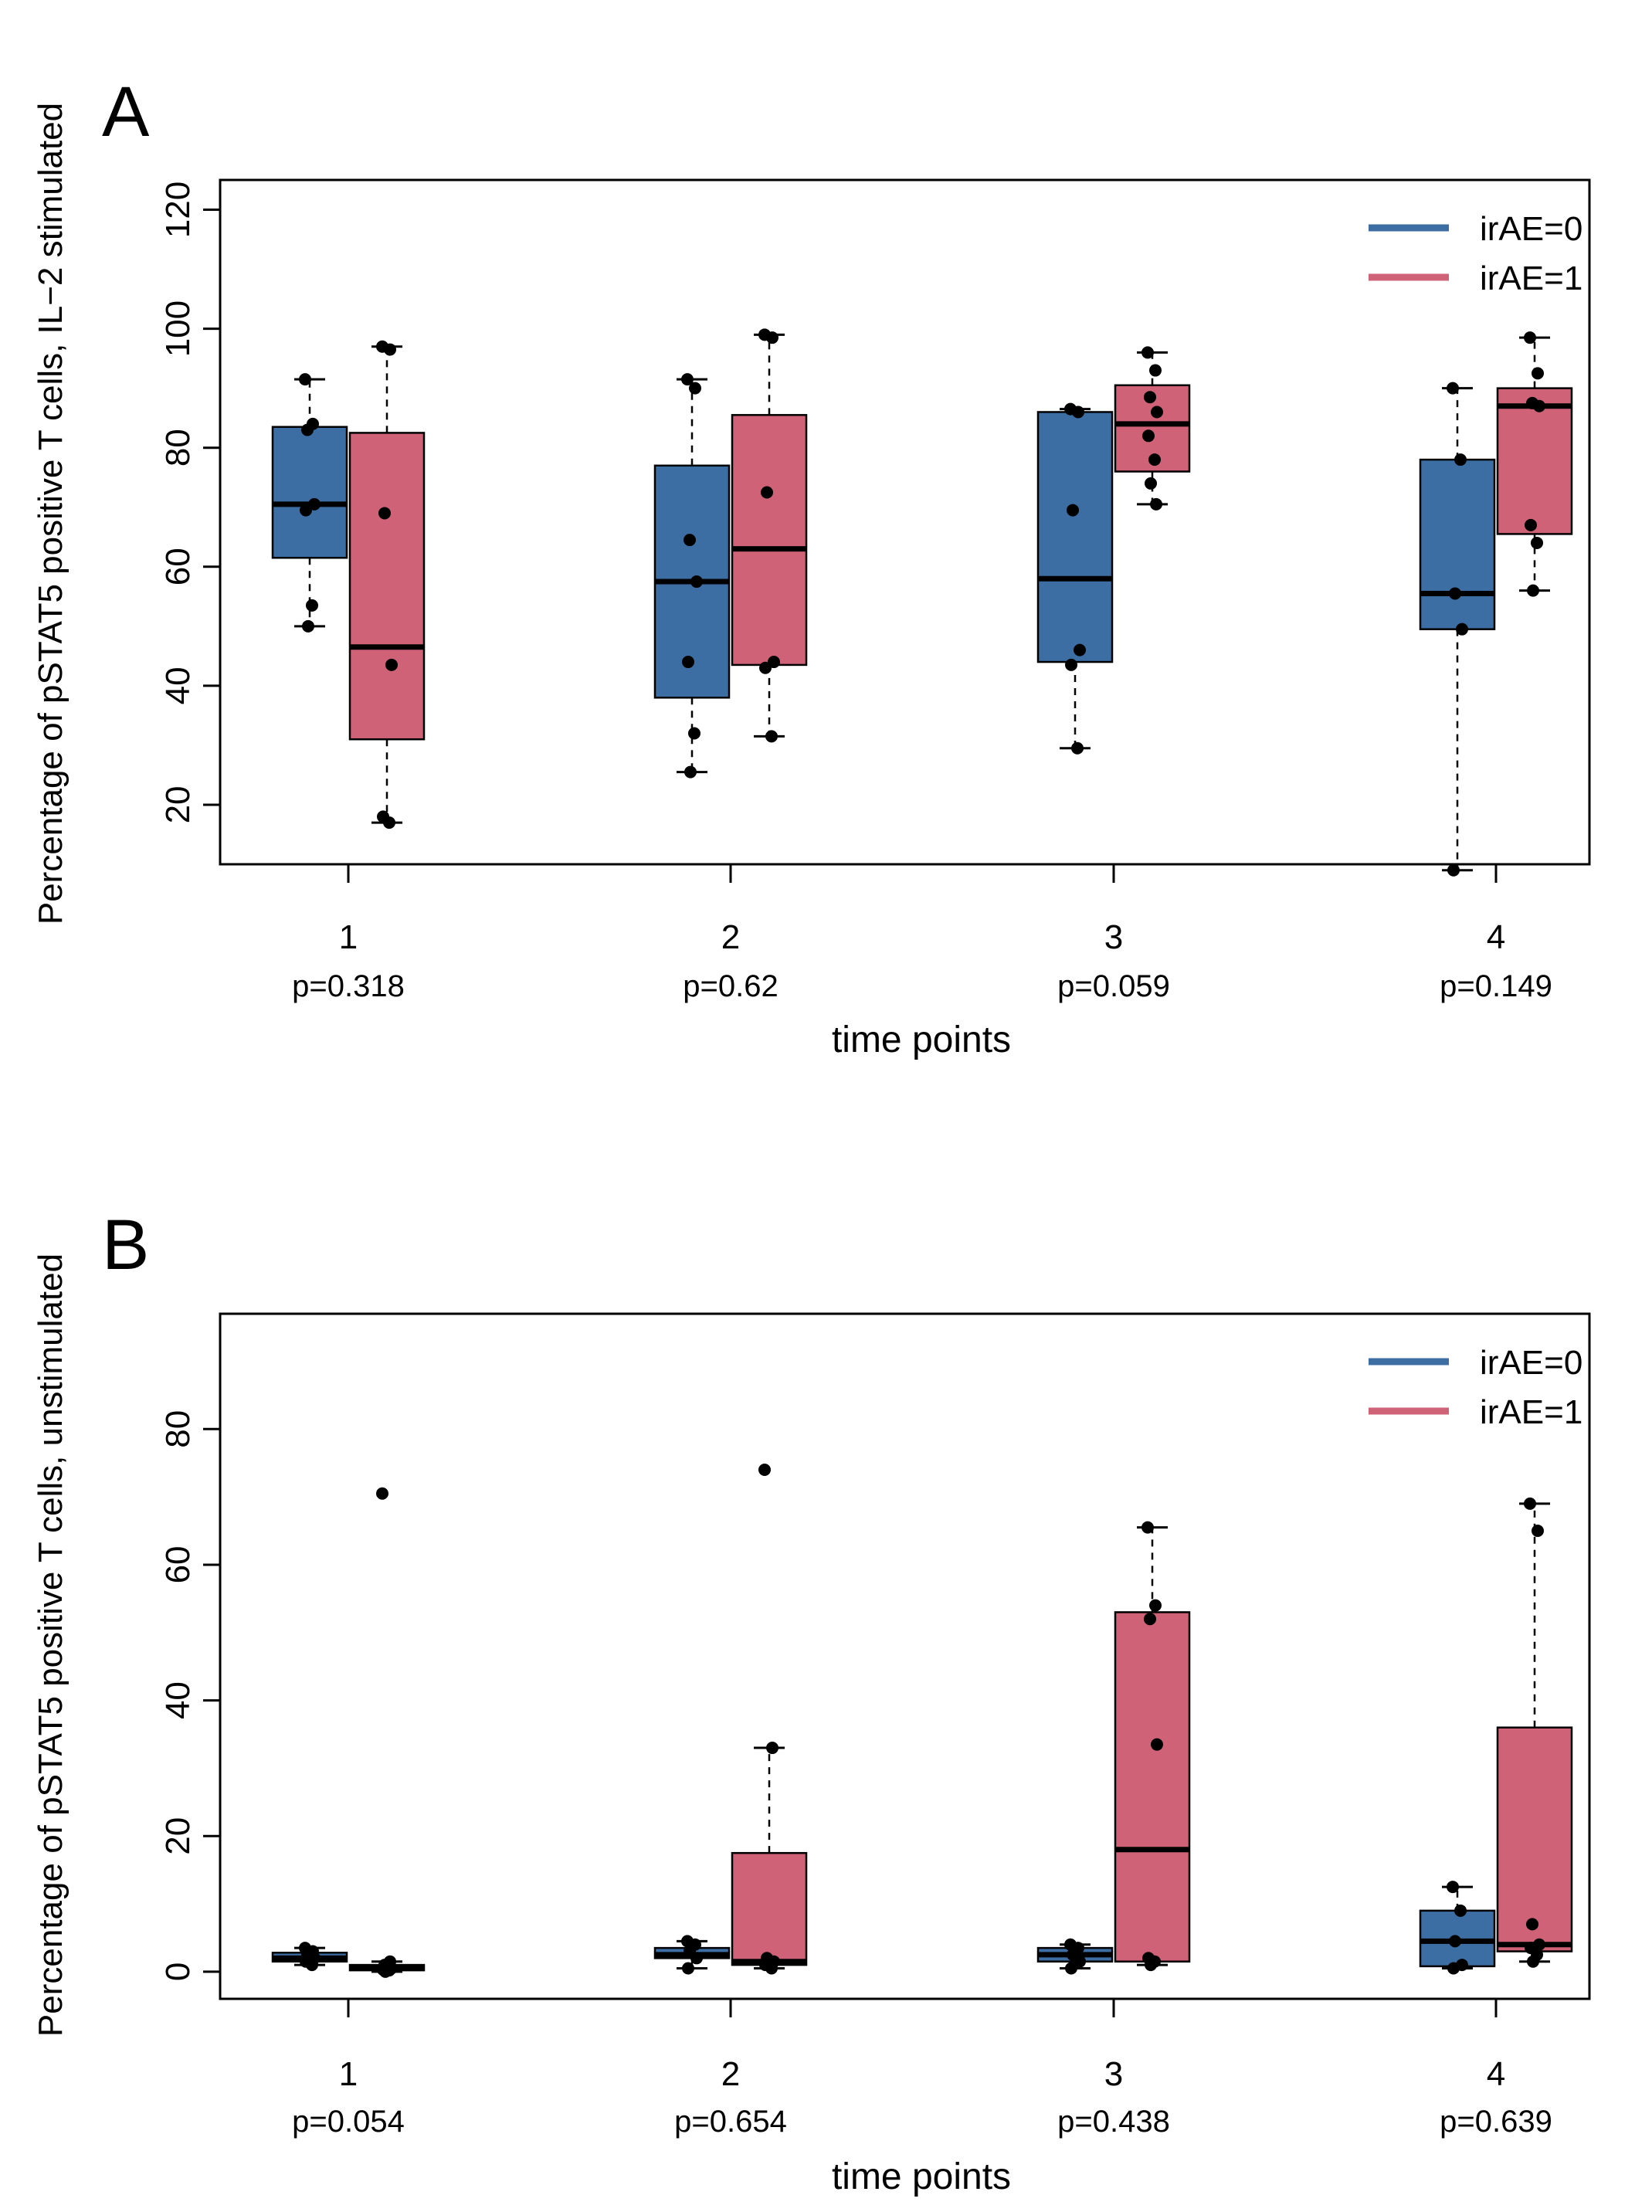  I want to click on p-value-label: p=0.318, so click(348, 986).